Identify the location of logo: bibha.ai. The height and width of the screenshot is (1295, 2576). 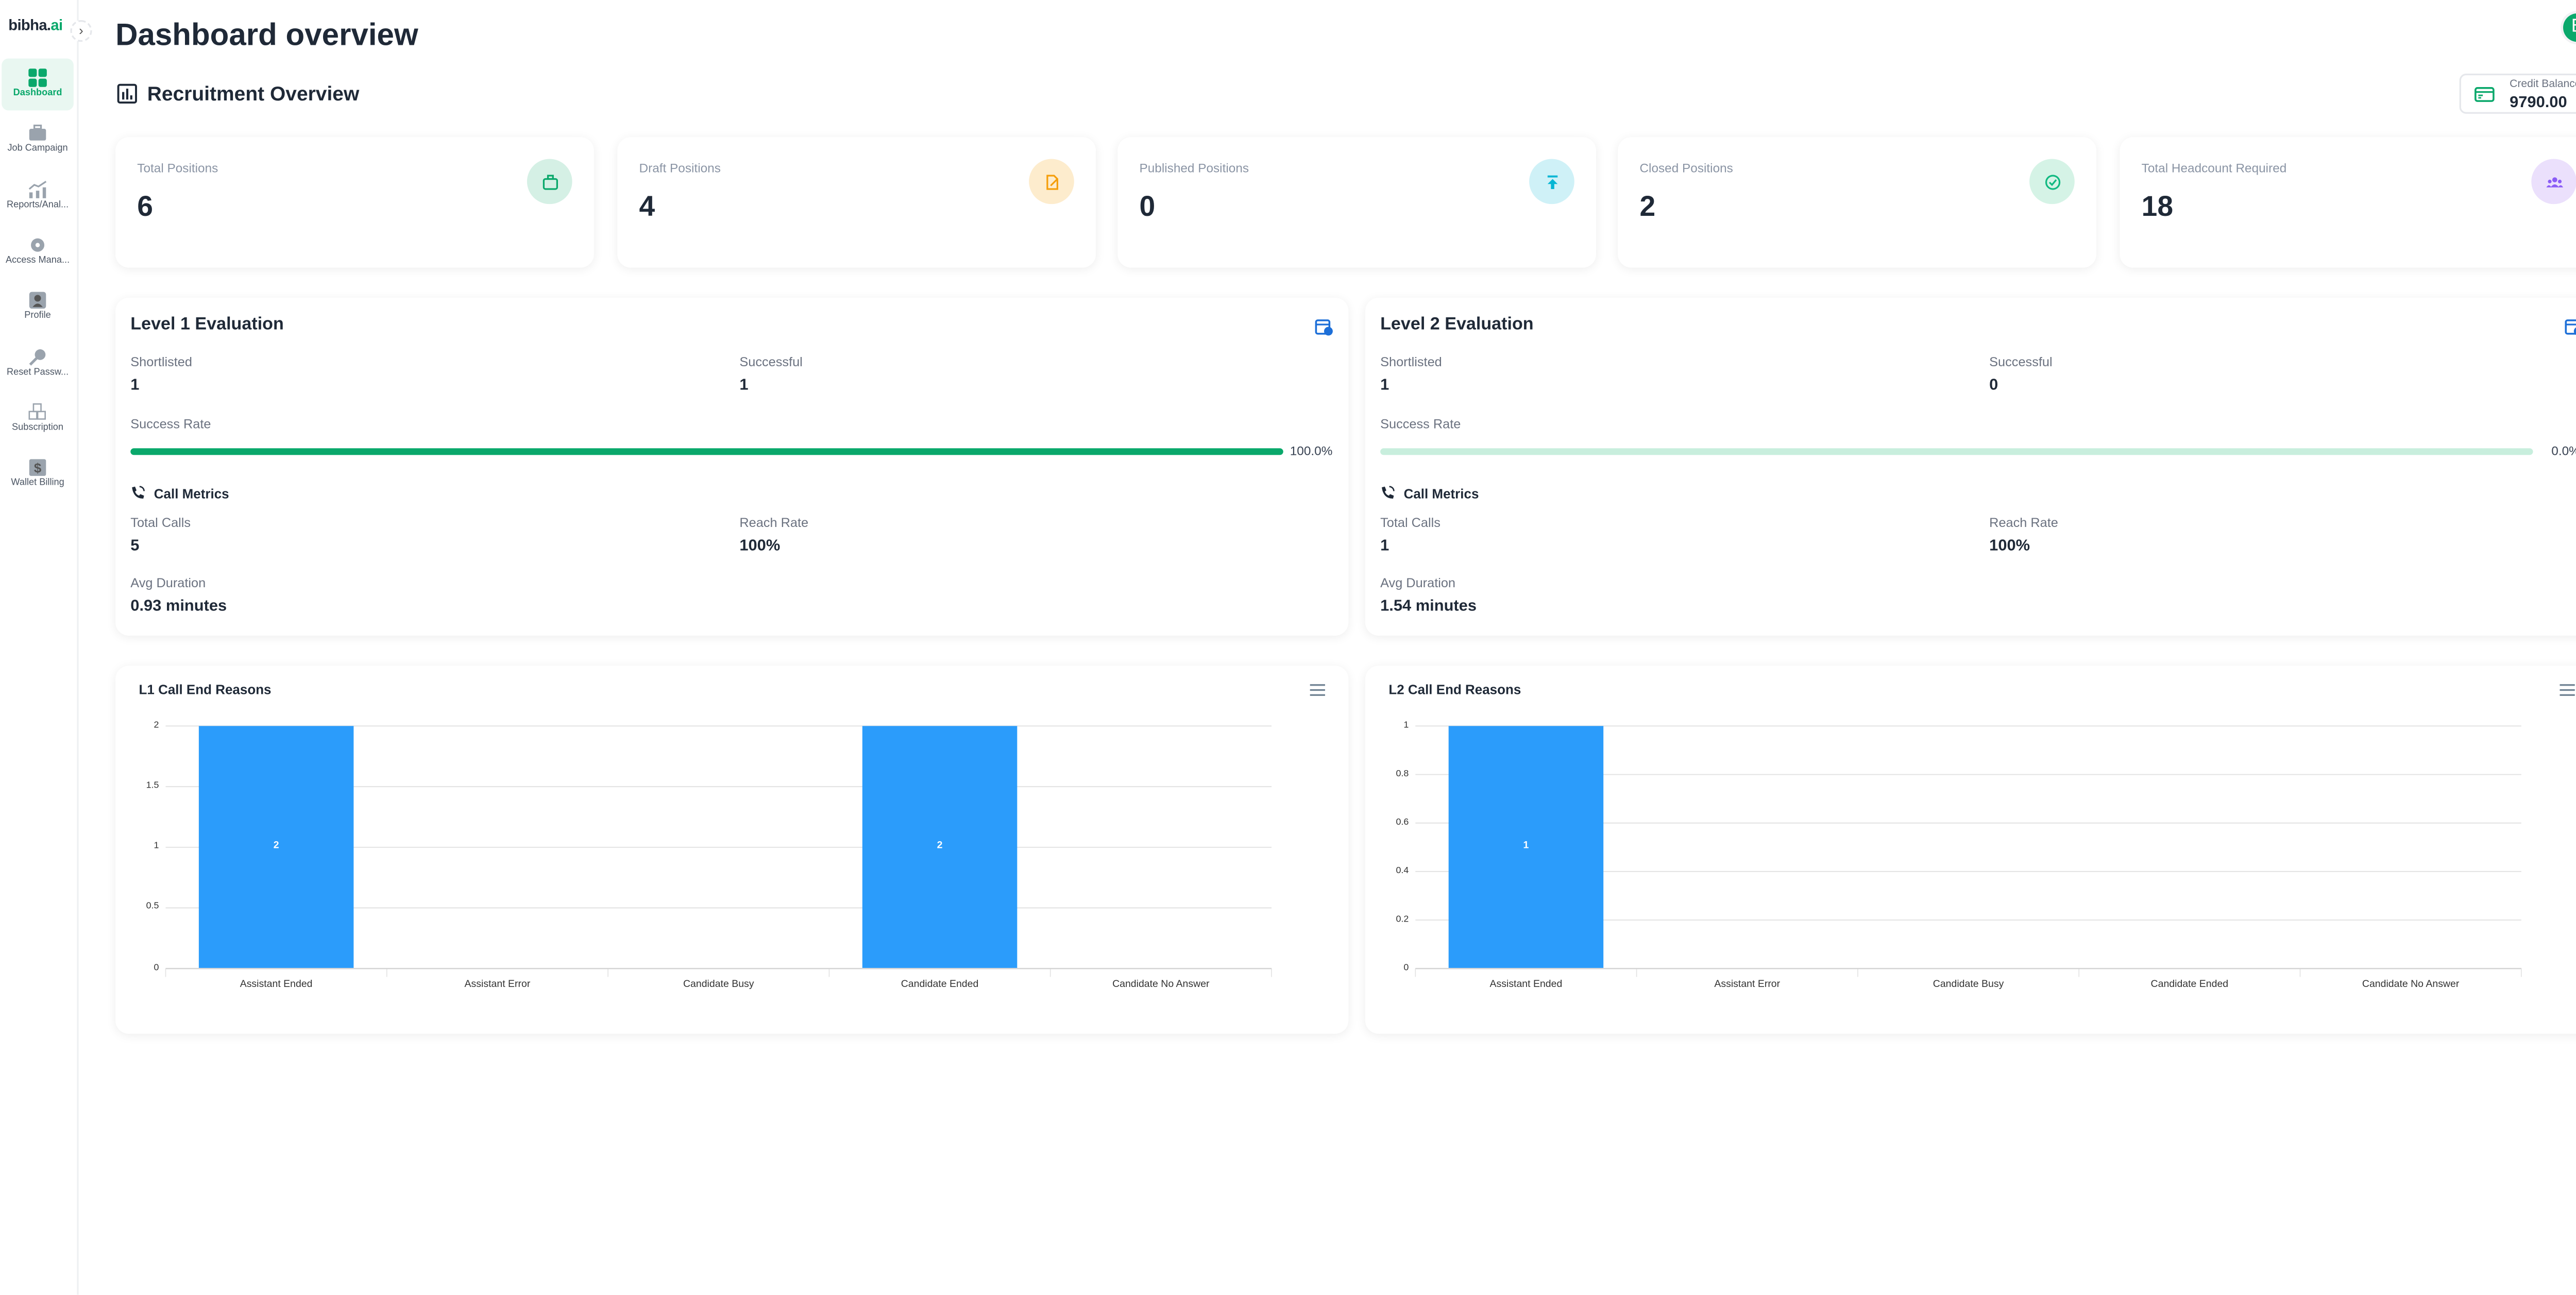
(35, 24).